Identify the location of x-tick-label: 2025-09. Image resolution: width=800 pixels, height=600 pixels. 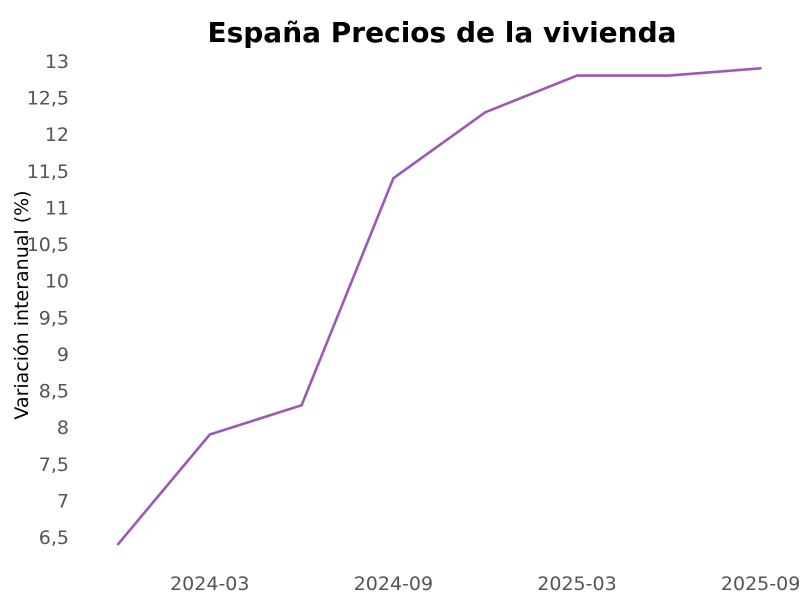
(760, 584).